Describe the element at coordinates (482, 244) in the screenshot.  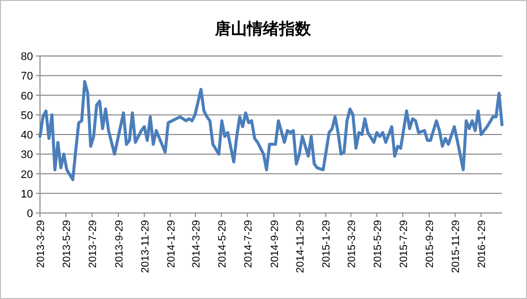
I see `x-tick-label: 2016-1-29` at that location.